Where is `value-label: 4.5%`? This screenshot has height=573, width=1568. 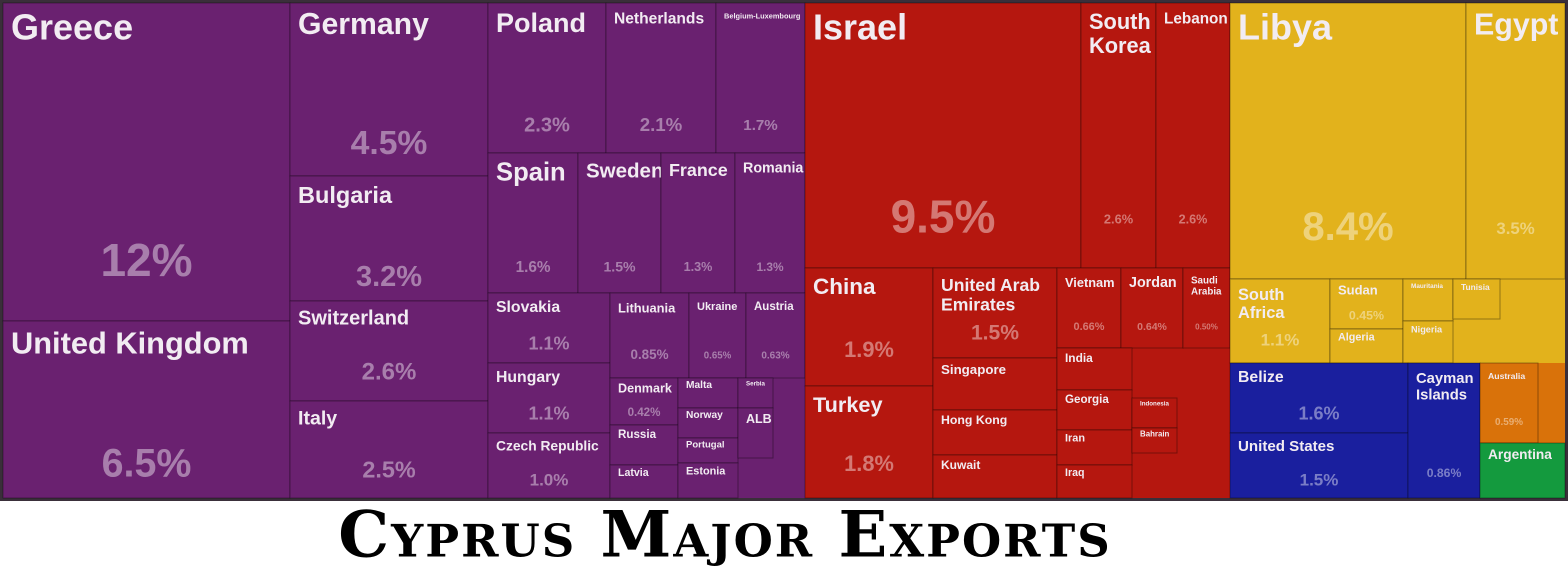
value-label: 4.5% is located at coordinates (389, 143).